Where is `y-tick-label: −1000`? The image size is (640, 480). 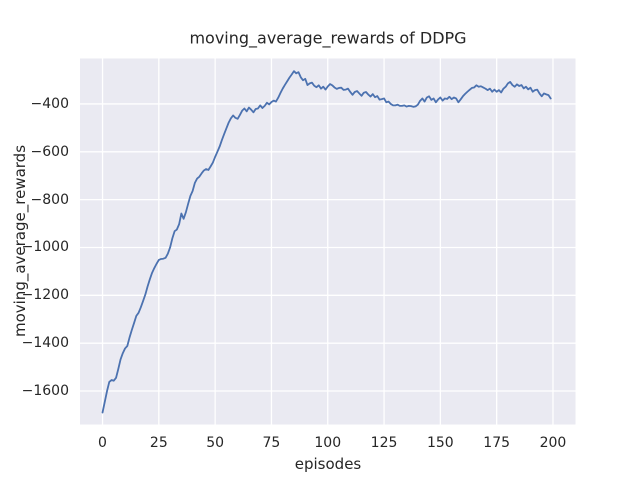 y-tick-label: −1000 is located at coordinates (45, 247).